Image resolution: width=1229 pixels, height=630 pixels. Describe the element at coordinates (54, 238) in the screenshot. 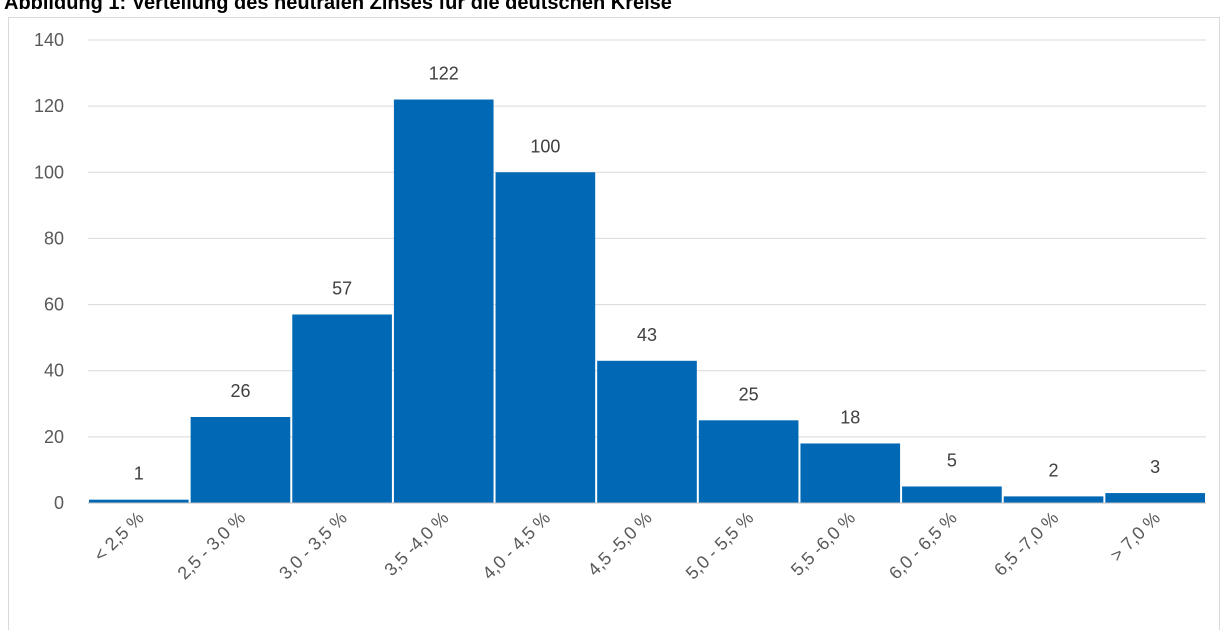

I see `y-tick-label: 80` at that location.